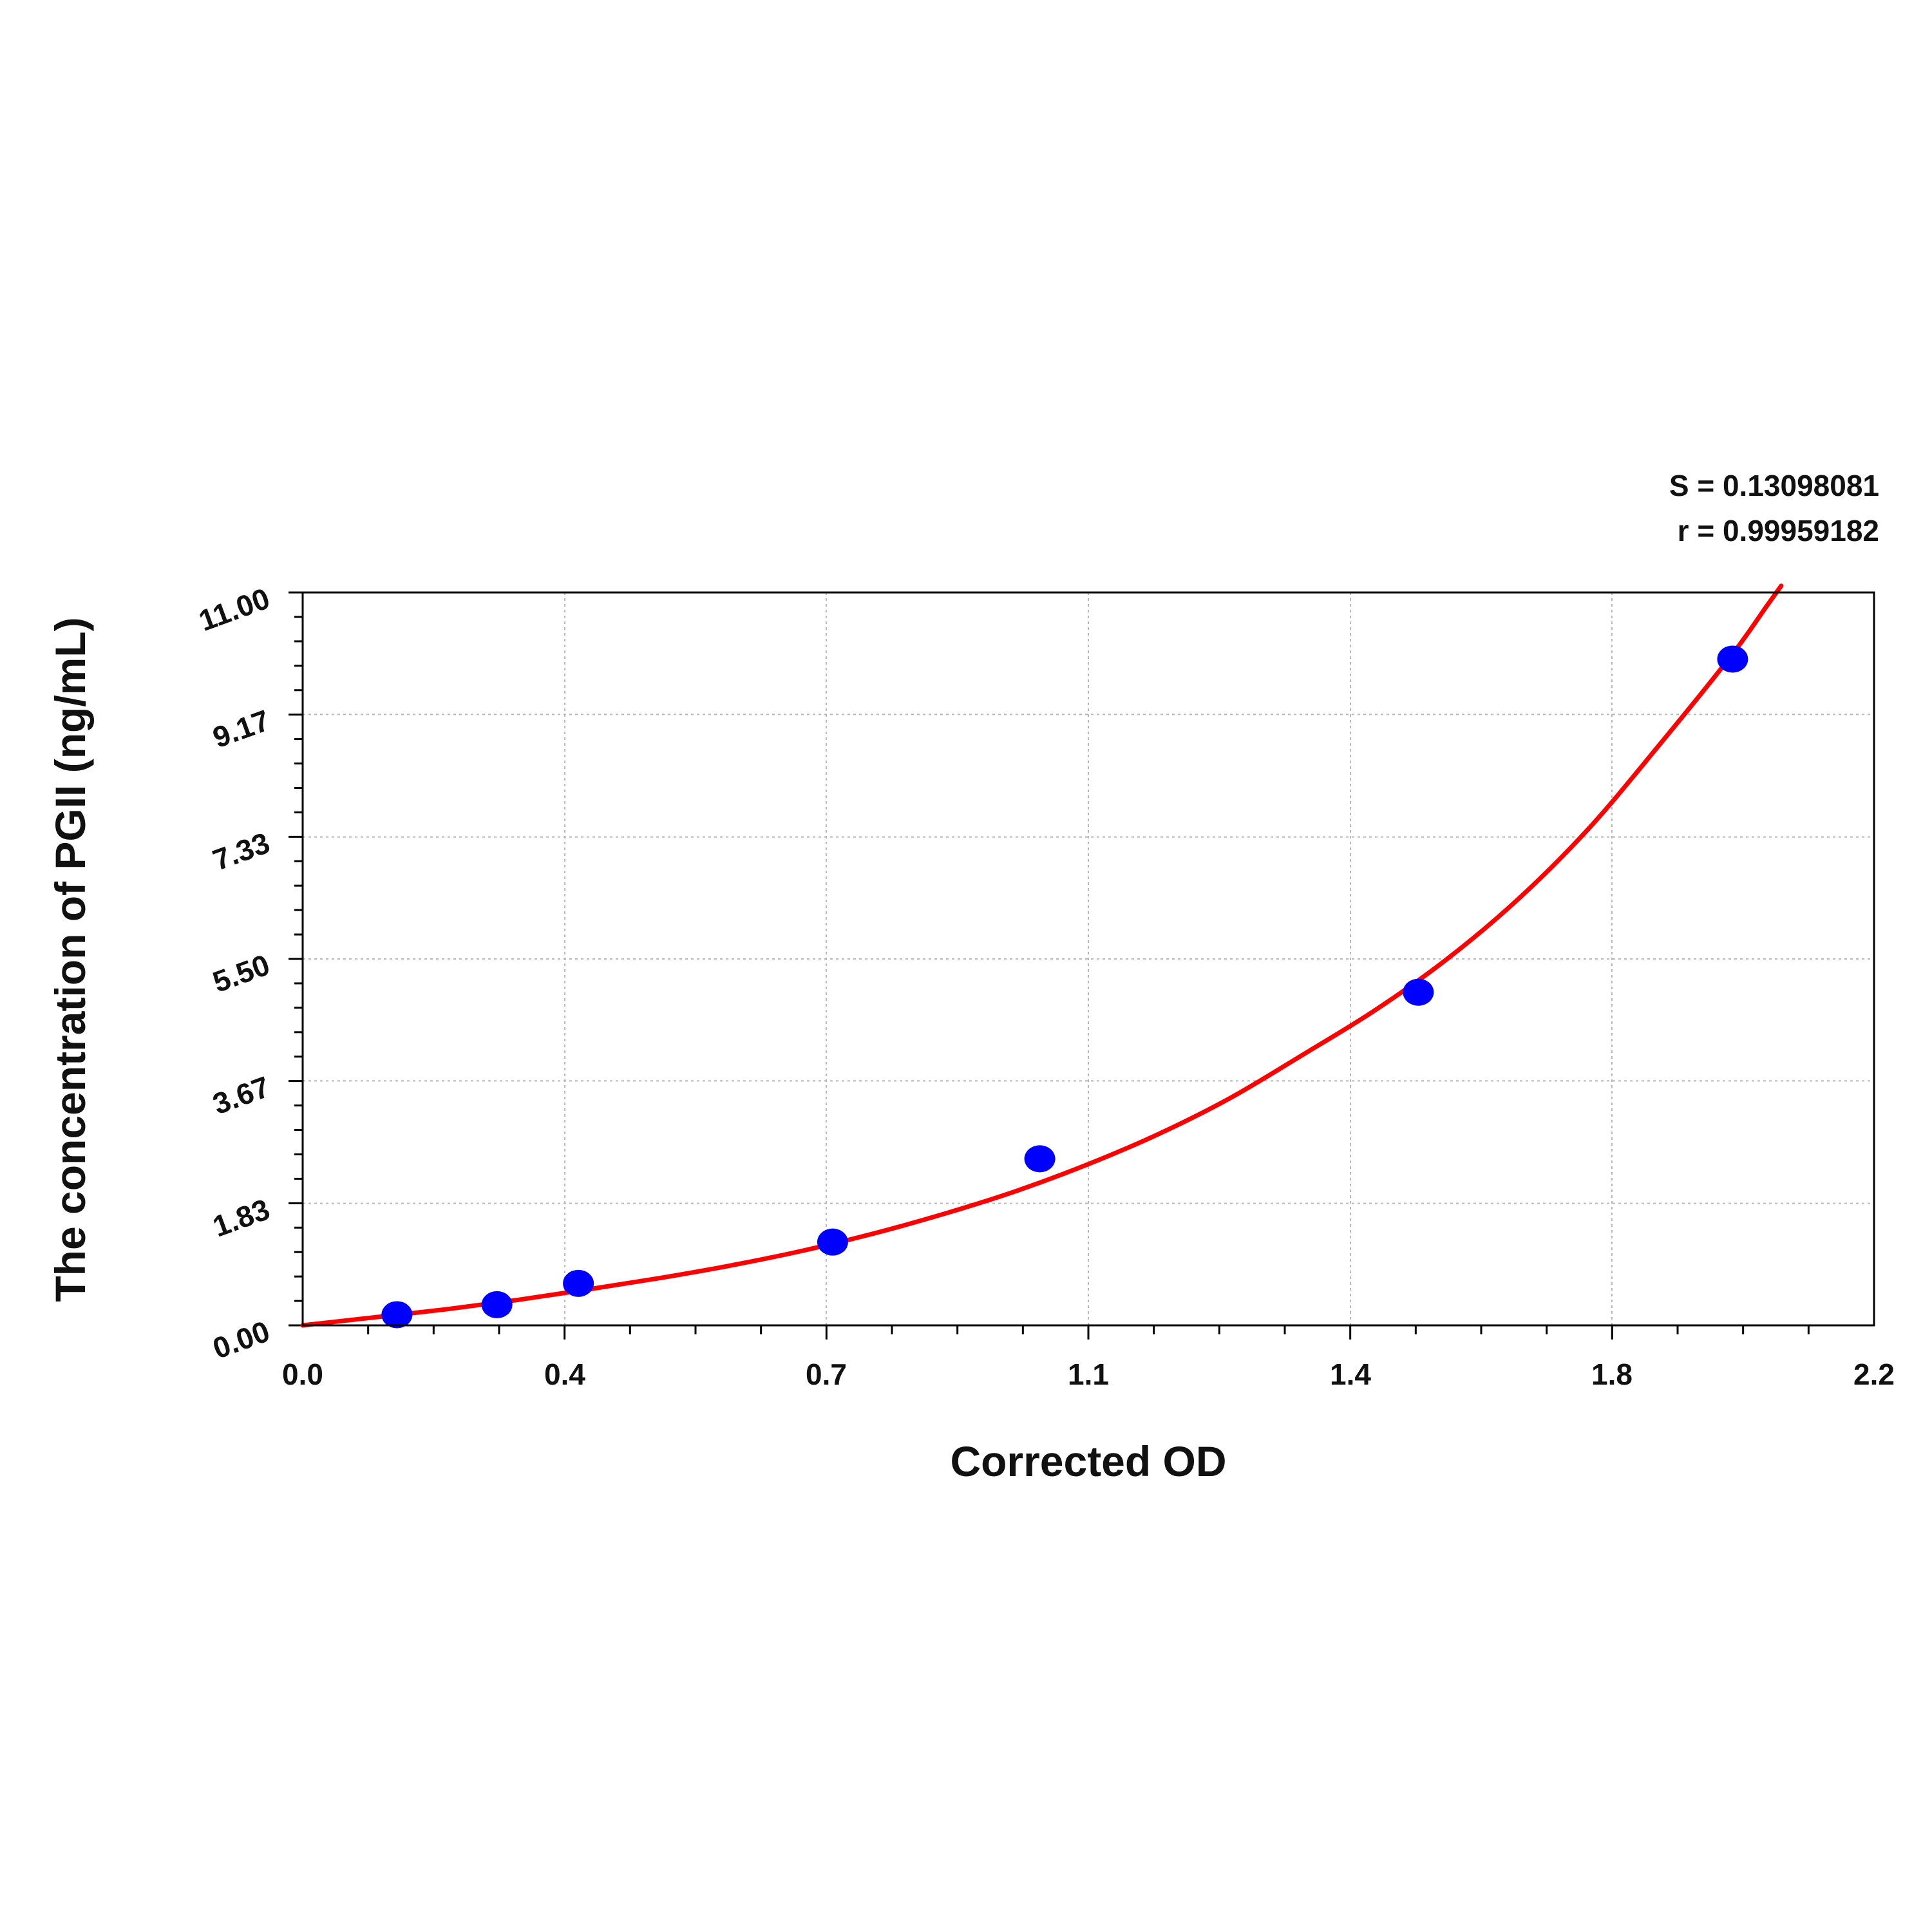  I want to click on x-tick-labels: 0.0 0.4 0.7 1.1 1.4 1.8 2.2, so click(1089, 1374).